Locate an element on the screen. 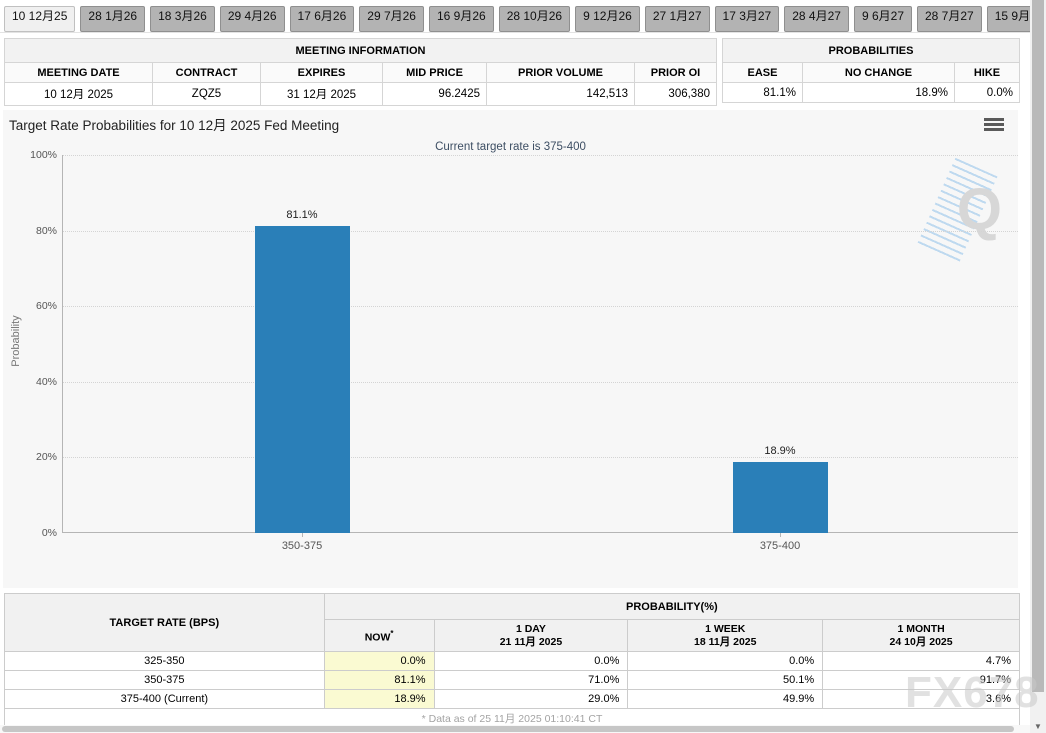  expires-value: 31 12月 2025 is located at coordinates (321, 94).